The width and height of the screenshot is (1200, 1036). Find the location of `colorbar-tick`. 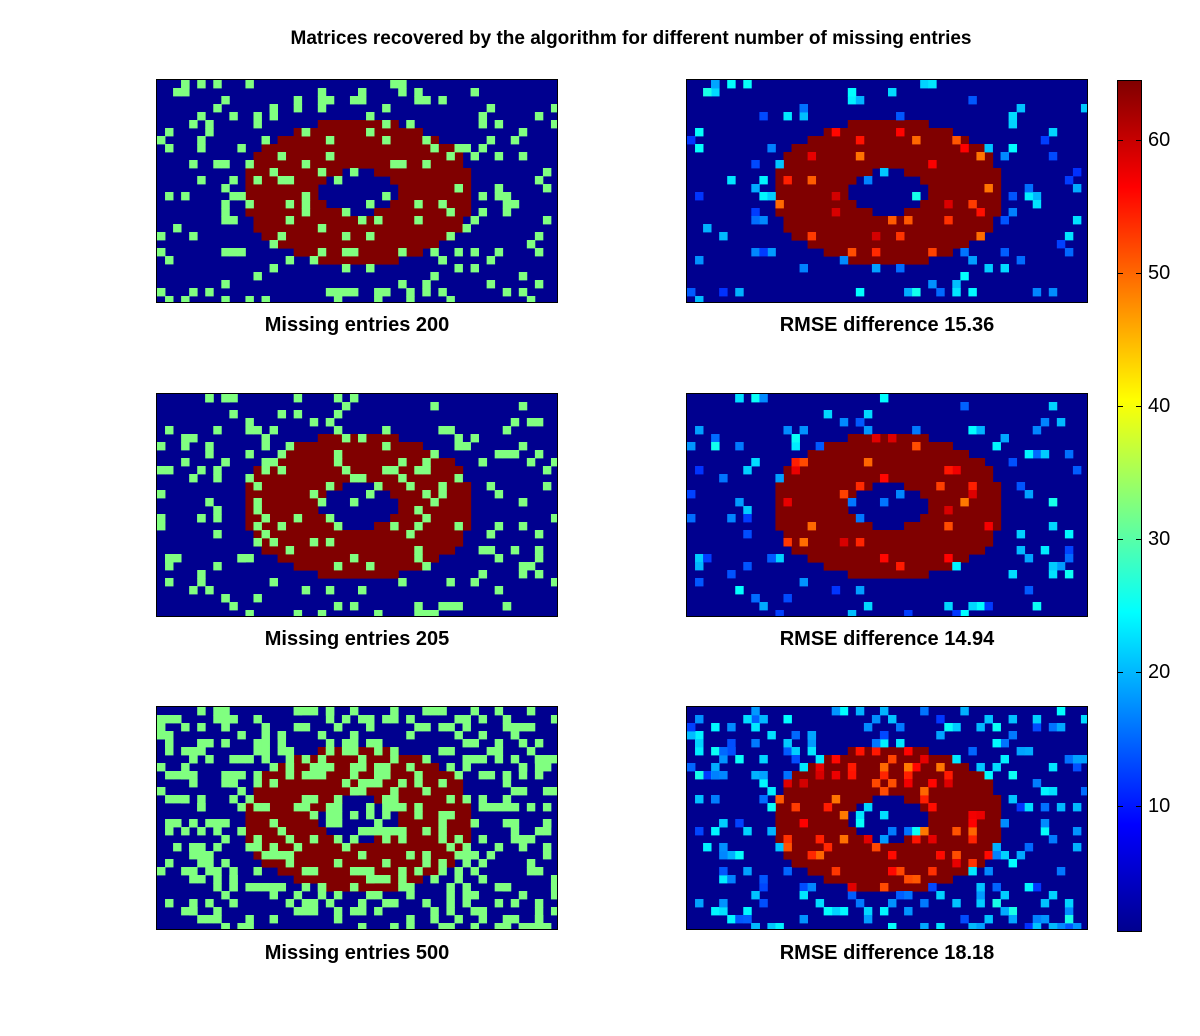

colorbar-tick is located at coordinates (1138, 672).